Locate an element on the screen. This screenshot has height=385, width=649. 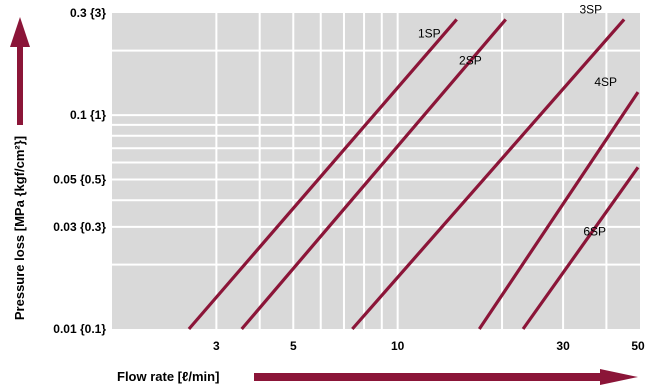
x-tick-labels: 3 5 10 30 50 is located at coordinates (429, 346).